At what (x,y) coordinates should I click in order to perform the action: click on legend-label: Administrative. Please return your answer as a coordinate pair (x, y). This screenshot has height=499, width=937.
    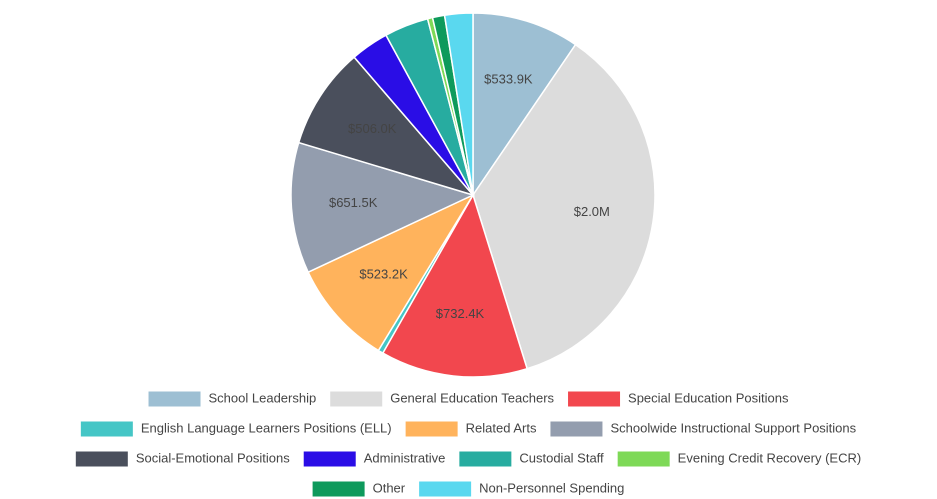
    Looking at the image, I should click on (405, 457).